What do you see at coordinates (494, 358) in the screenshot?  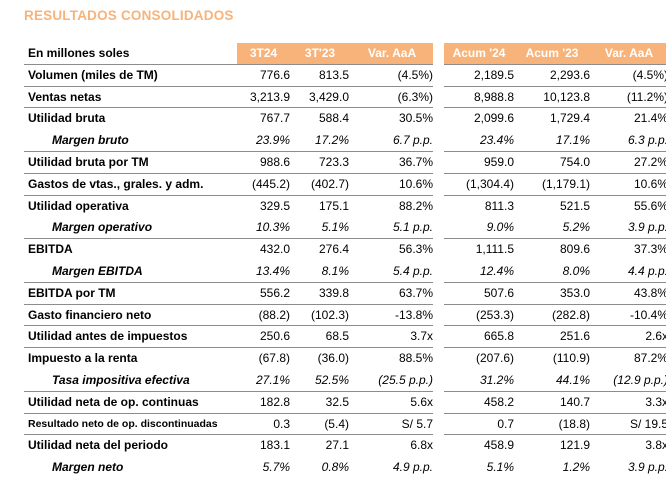 I see `row-value: (207.6)` at bounding box center [494, 358].